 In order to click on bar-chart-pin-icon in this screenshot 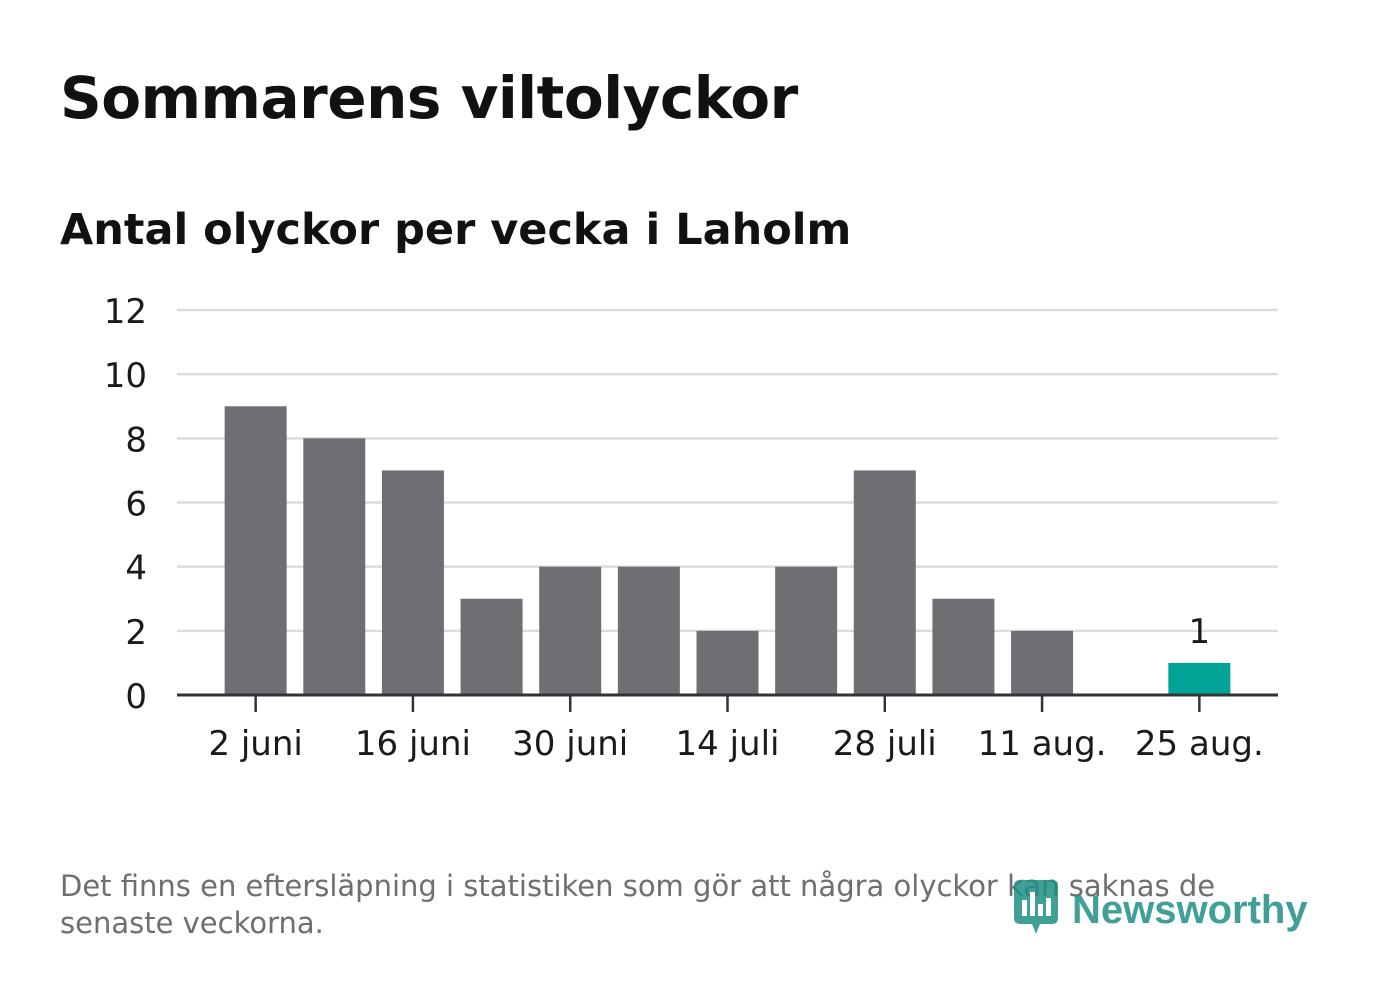, I will do `click(1036, 910)`.